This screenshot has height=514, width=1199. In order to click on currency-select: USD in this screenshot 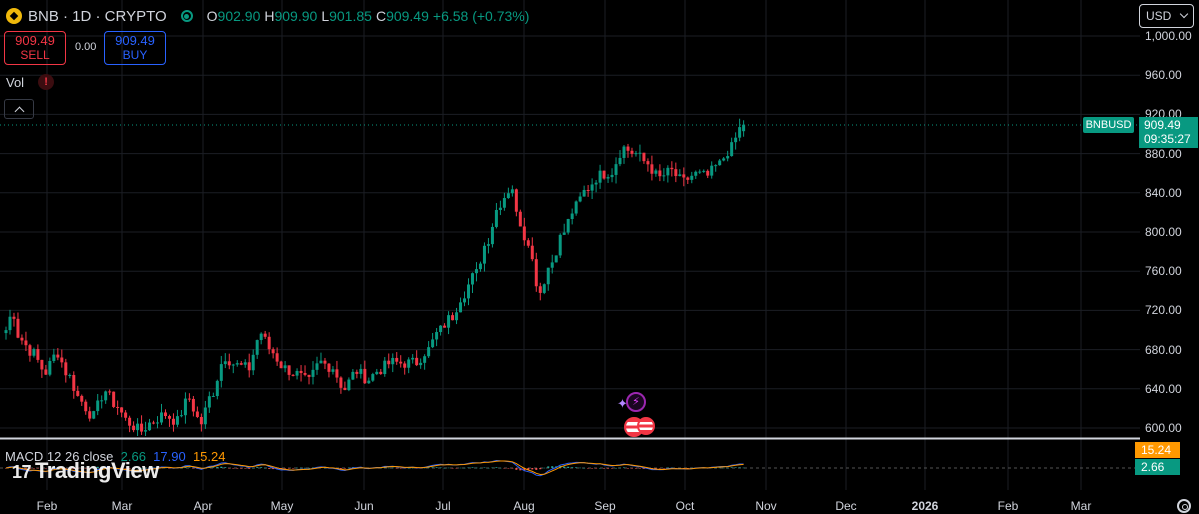, I will do `click(1166, 16)`.